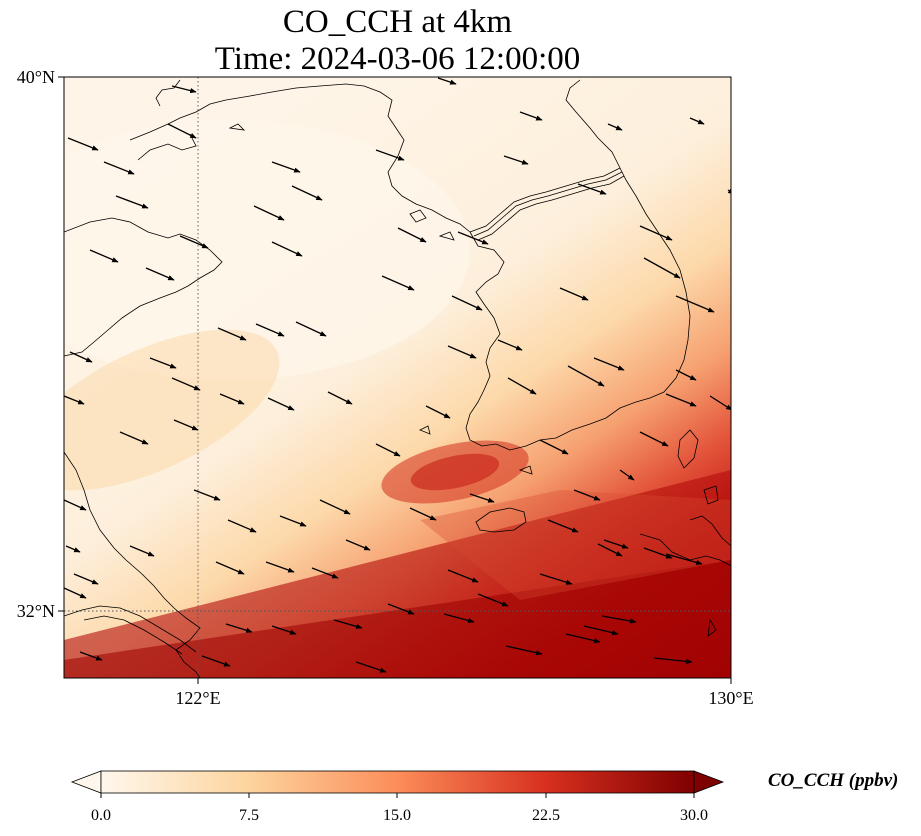  Describe the element at coordinates (36, 77) in the screenshot. I see `lat-label-40n: 40°N` at that location.